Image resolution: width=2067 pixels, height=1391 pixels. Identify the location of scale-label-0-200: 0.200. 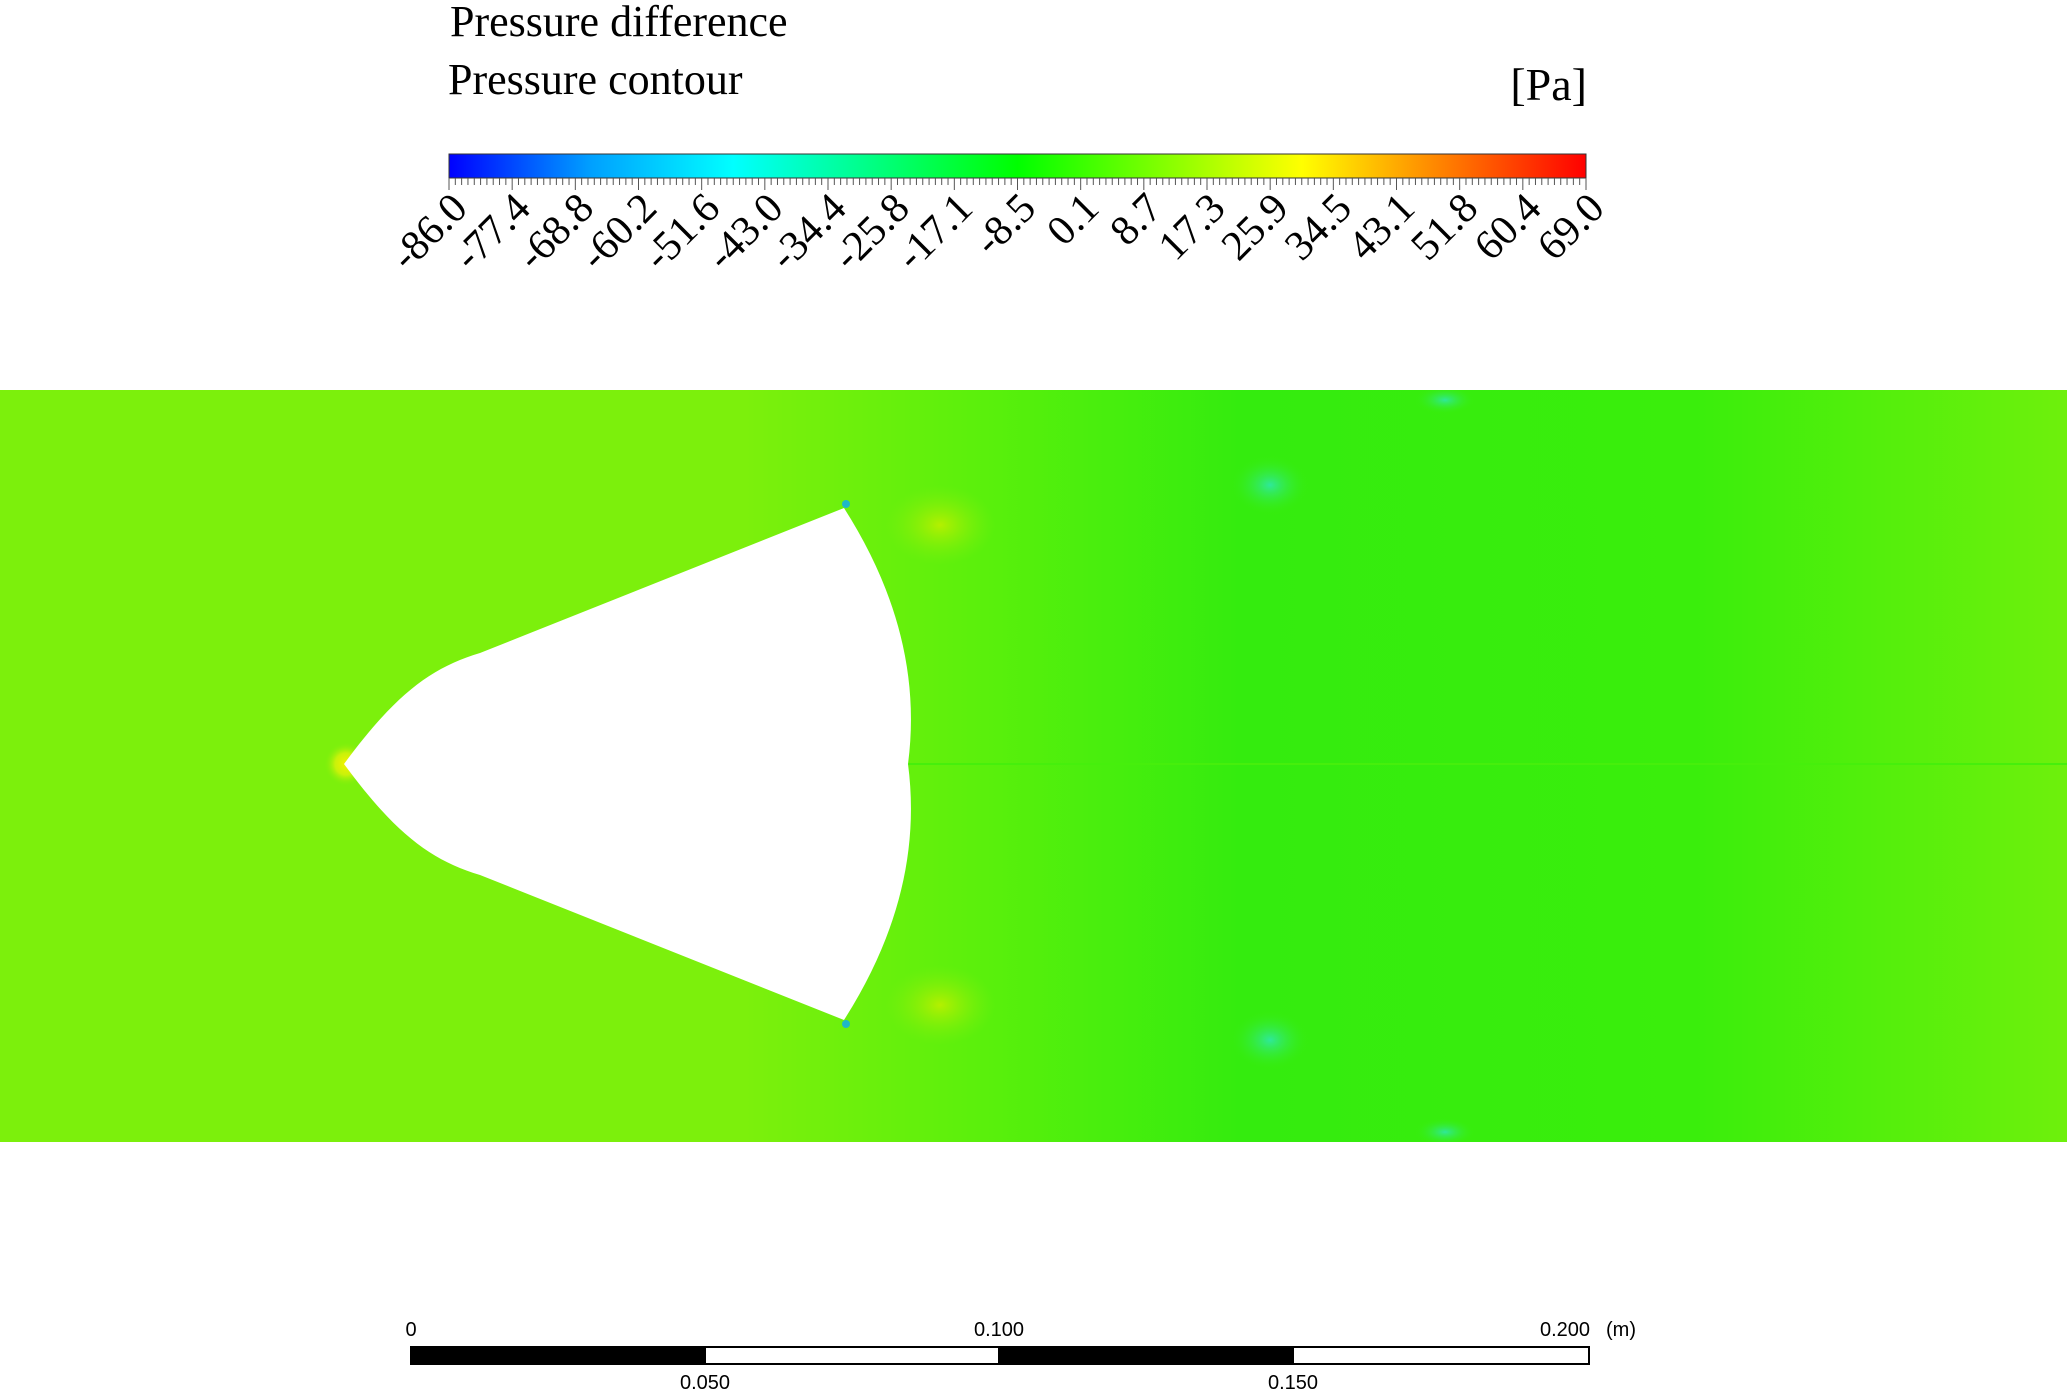
(1565, 1330).